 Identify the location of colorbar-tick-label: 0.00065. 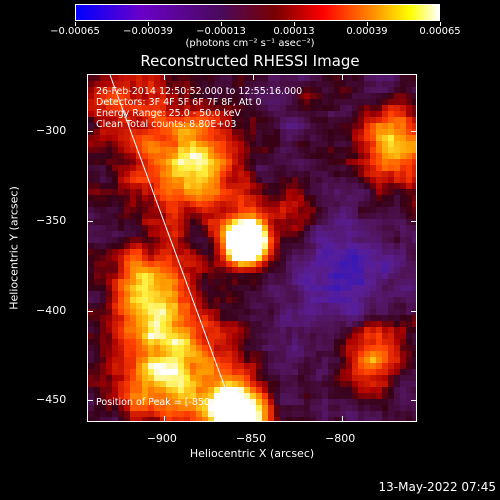
(440, 31).